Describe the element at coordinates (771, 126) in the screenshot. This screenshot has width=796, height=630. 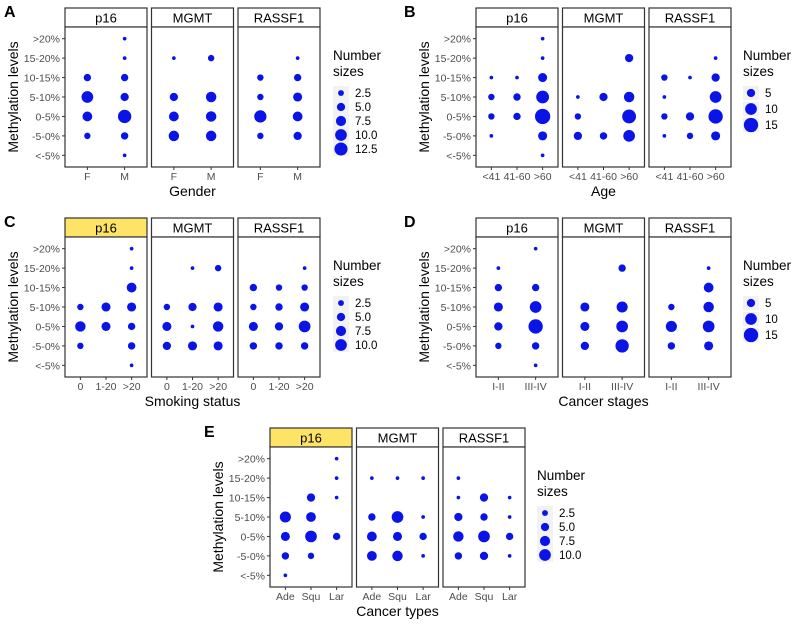
I see `legend-label: 15` at that location.